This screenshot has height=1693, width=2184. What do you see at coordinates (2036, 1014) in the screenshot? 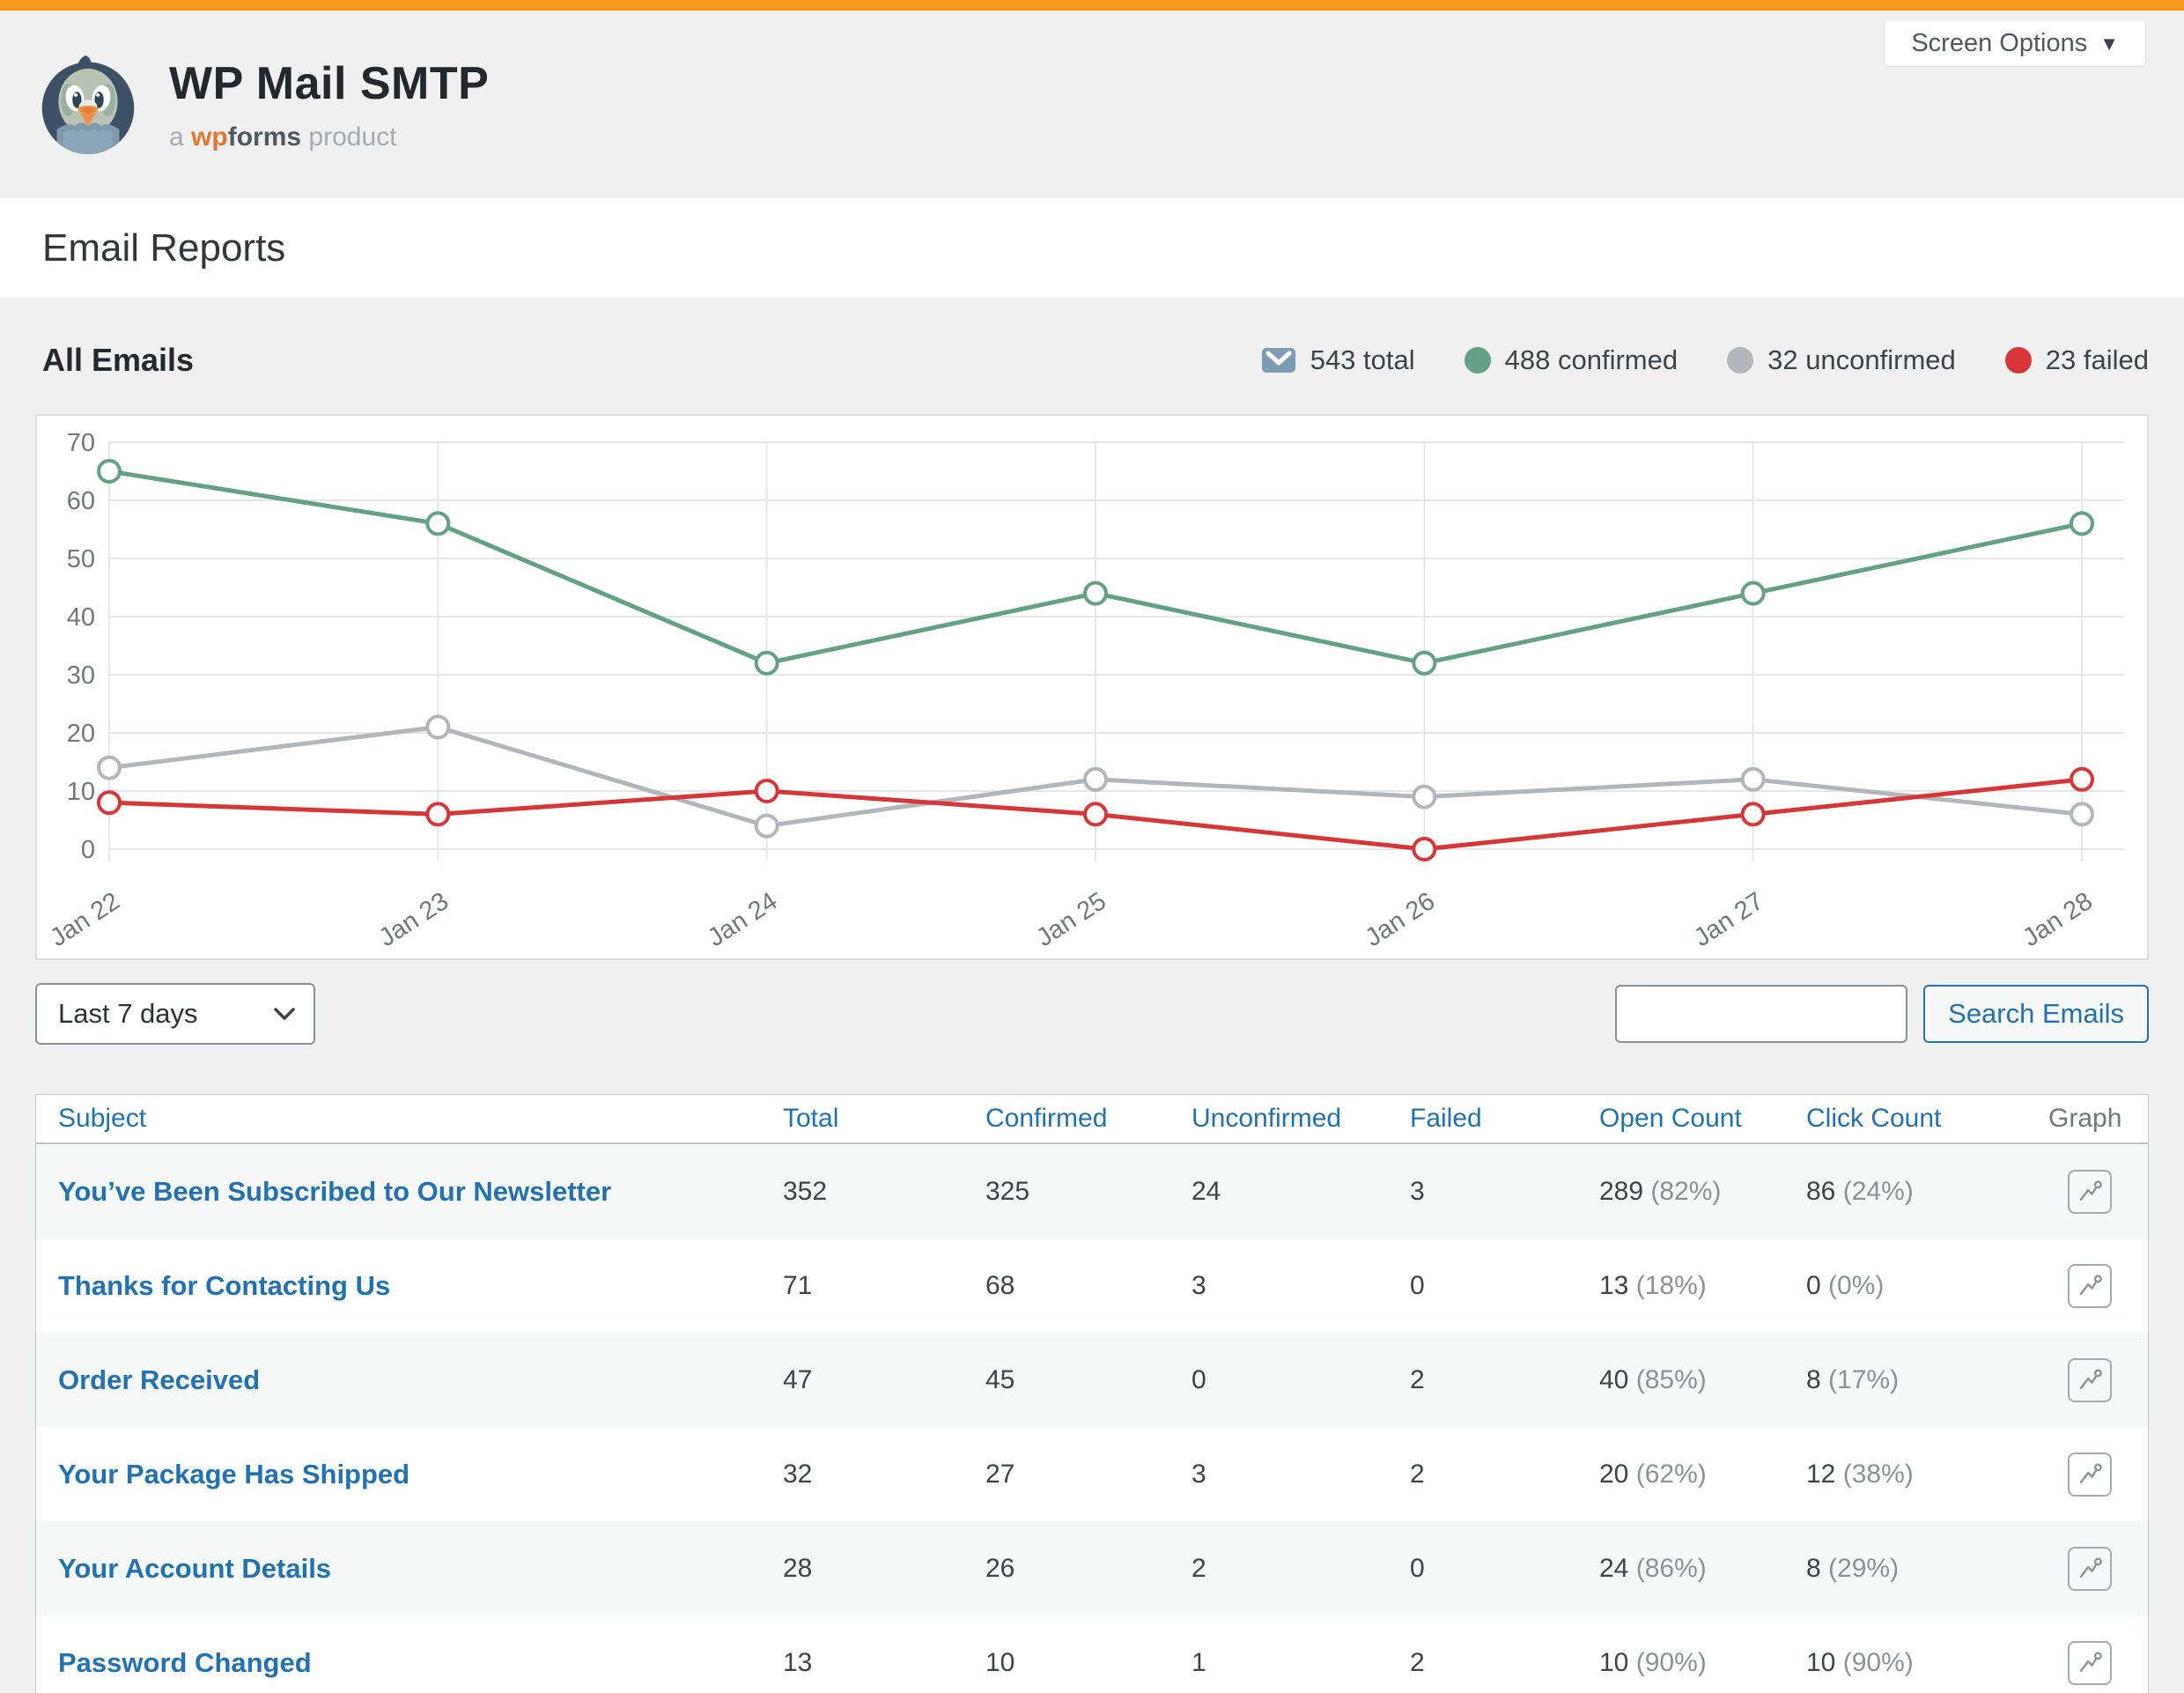
I see `search-emails-button: Search Emails` at bounding box center [2036, 1014].